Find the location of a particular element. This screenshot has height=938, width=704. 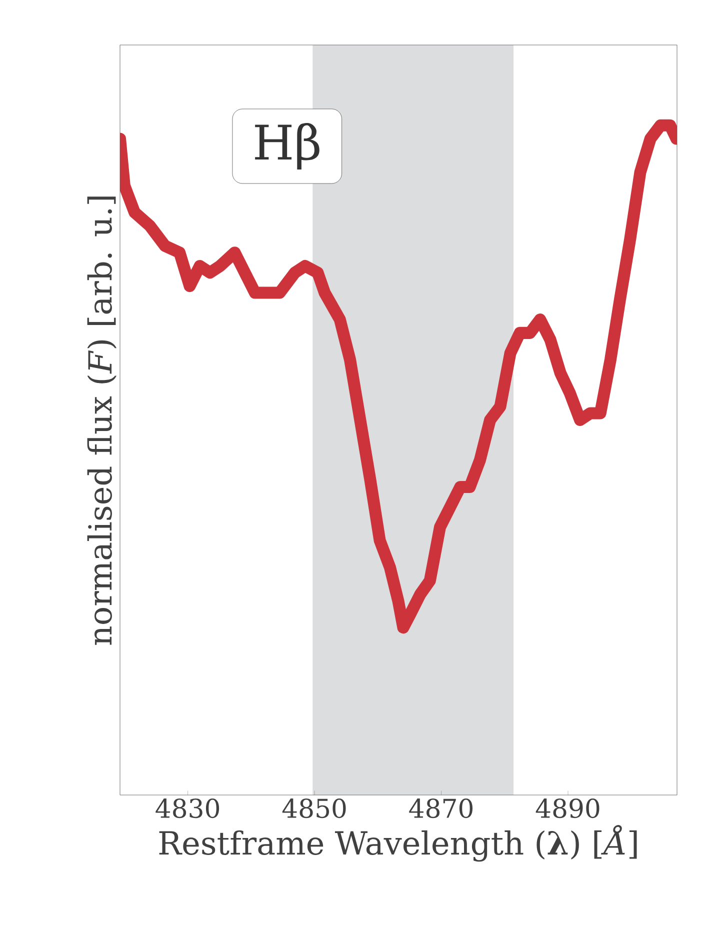

x-axis-title: Restframe Wavelength (λ) [Å] is located at coordinates (398, 843).